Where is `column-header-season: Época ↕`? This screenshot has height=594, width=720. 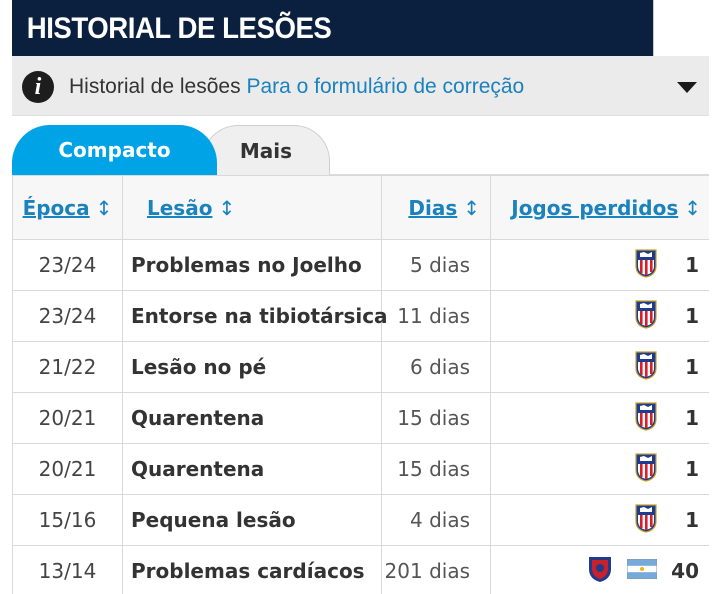
column-header-season: Época ↕ is located at coordinates (67, 207).